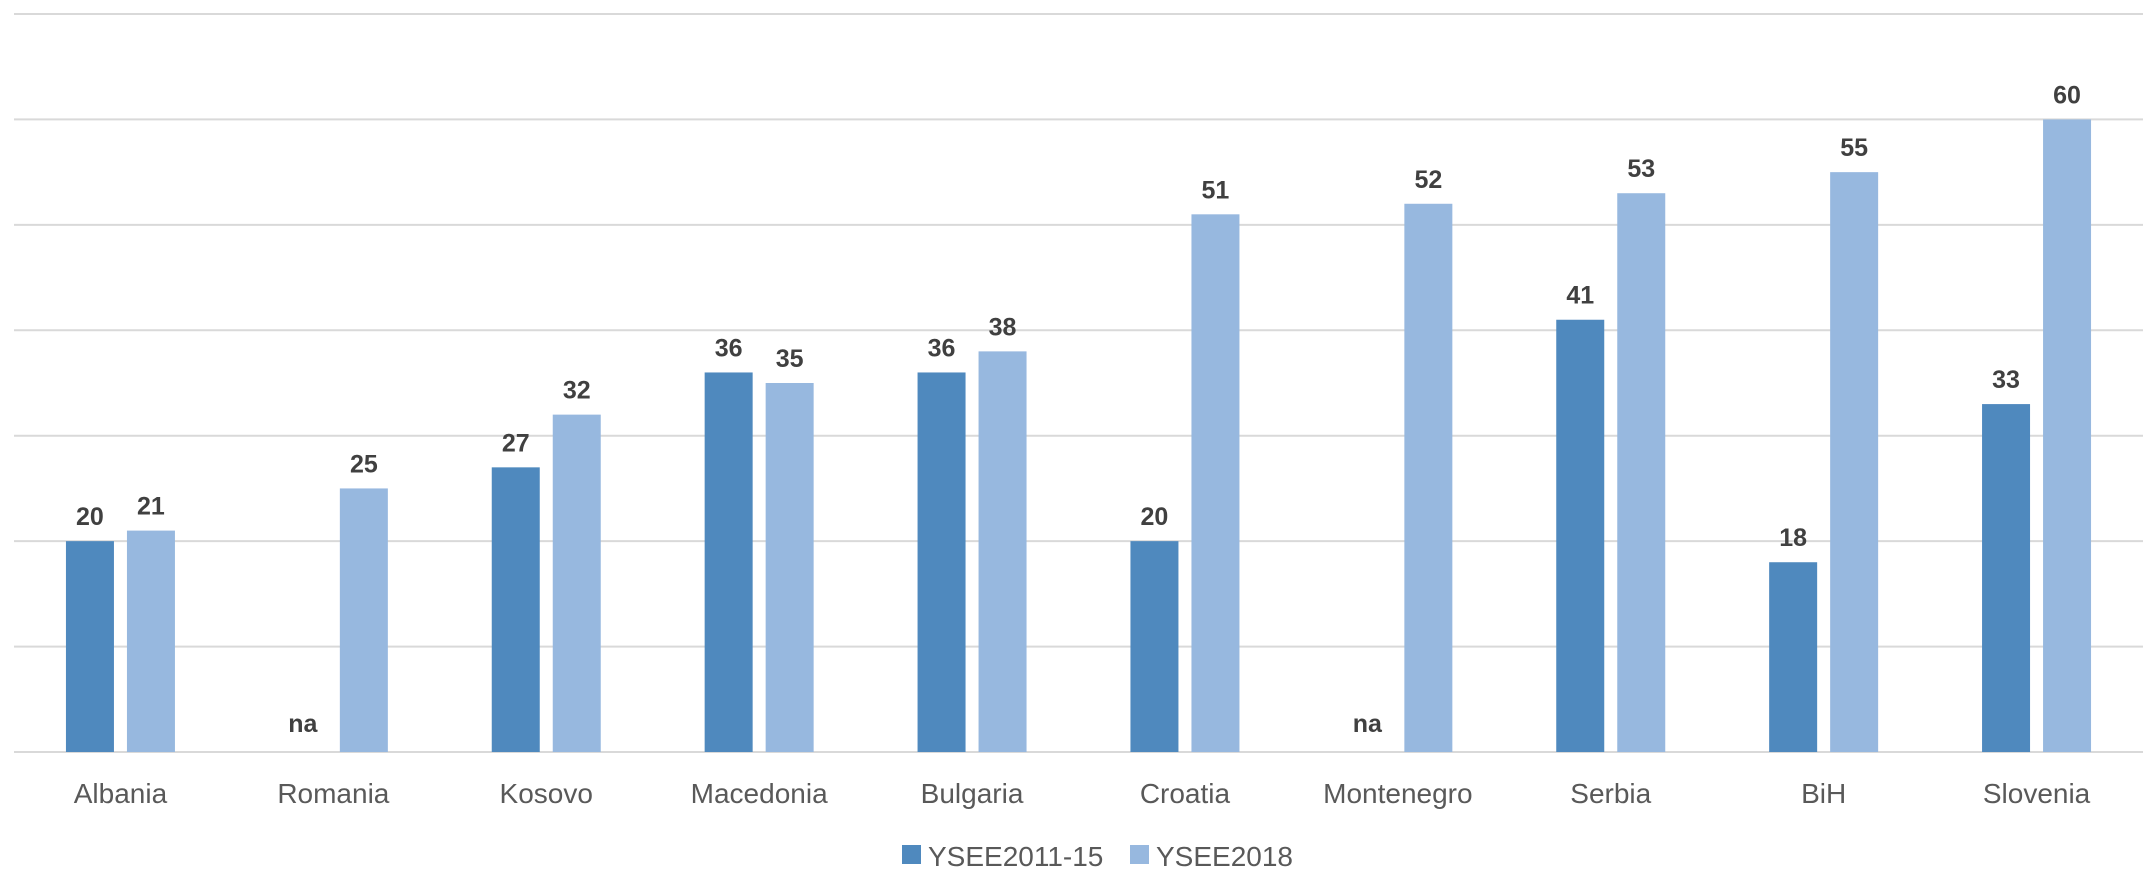  I want to click on bar-ysee2011-15-bulgaria, so click(941, 562).